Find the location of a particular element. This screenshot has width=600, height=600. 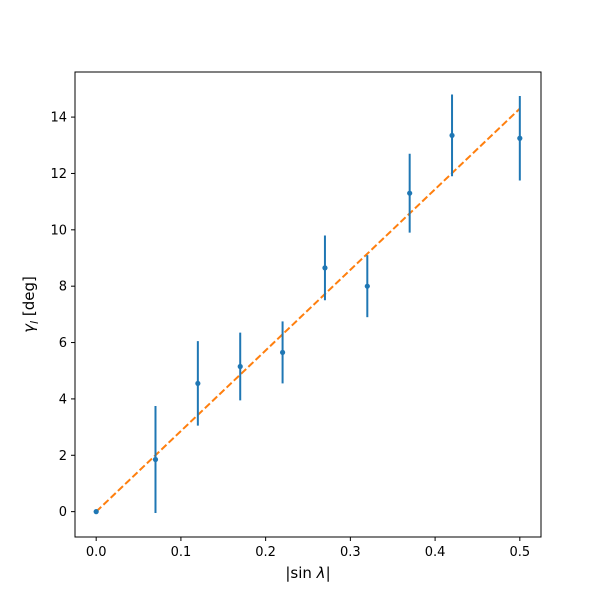

x-tick-label: 0.0 is located at coordinates (96, 552).